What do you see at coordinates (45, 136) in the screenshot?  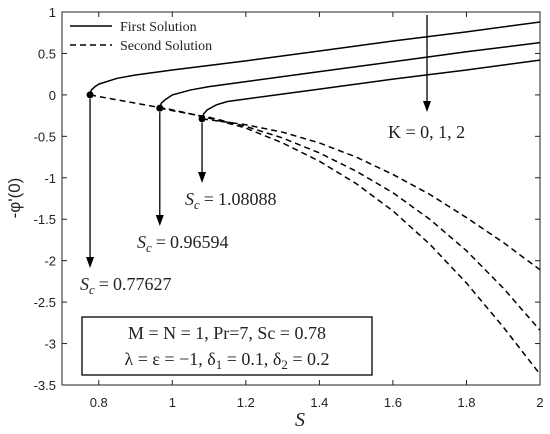 I see `y-tick-label: -0.5` at bounding box center [45, 136].